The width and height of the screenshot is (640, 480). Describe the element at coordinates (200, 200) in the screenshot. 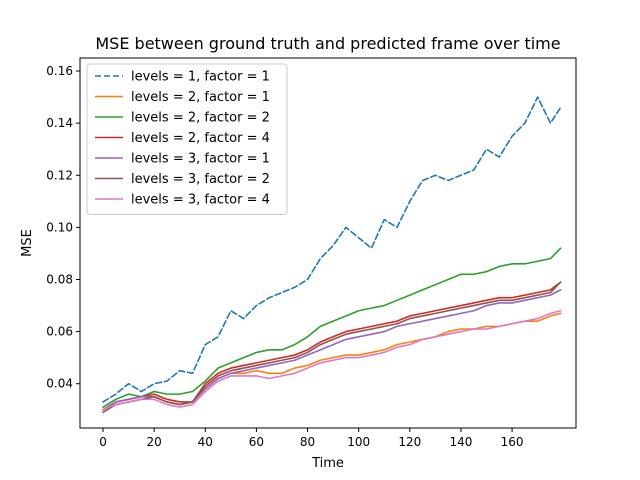

I see `legend-label-7: levels = 3, factor = 4` at that location.